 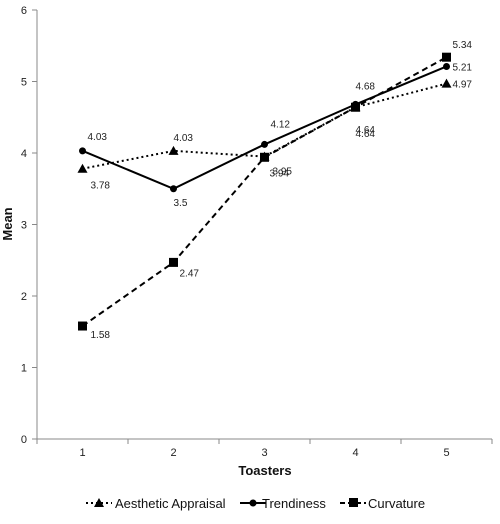 What do you see at coordinates (281, 124) in the screenshot?
I see `data-label-trendiness: 4.12` at bounding box center [281, 124].